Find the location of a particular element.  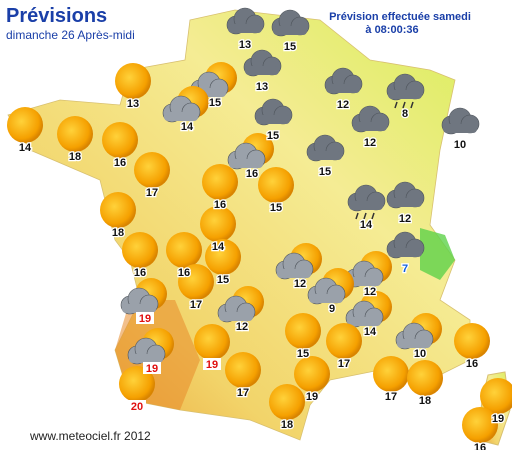

subtitle: dimanche 26 Après-midi is located at coordinates (70, 35).